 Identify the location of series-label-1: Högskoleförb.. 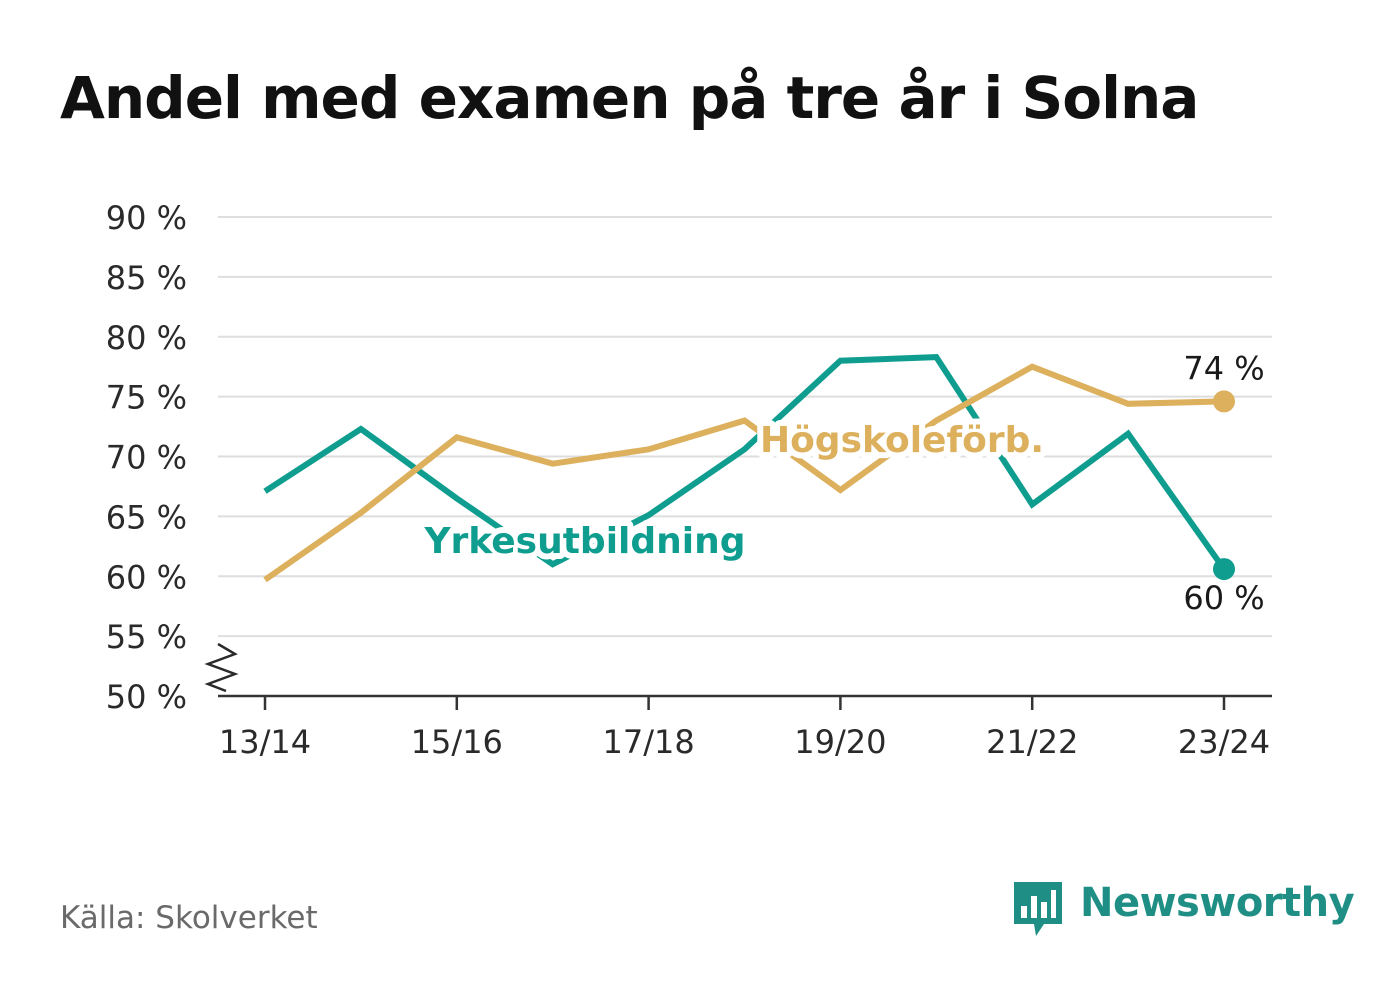
(902, 440).